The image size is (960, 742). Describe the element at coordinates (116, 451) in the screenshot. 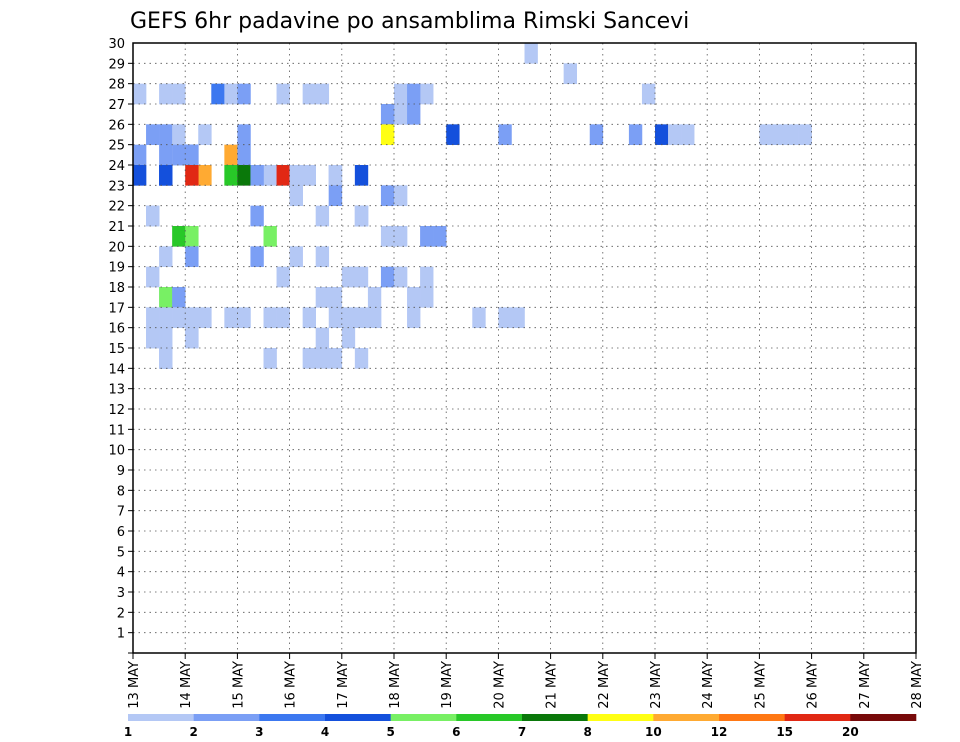

I see `y-tick-label: 10` at that location.